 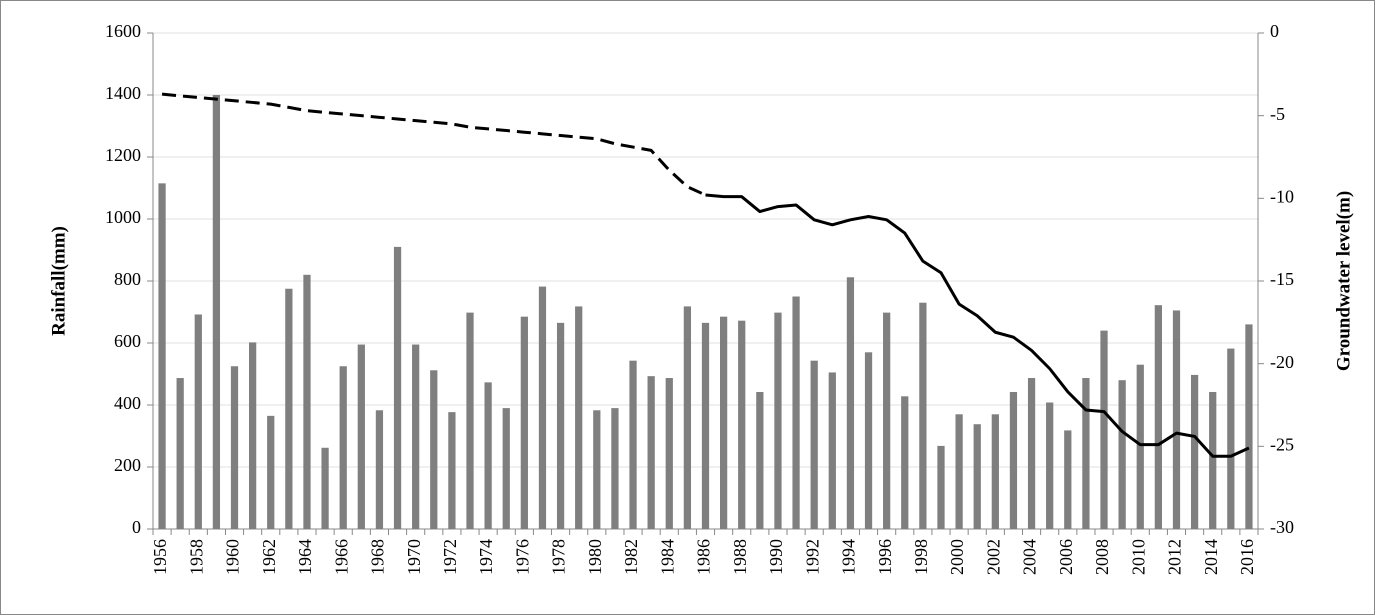 What do you see at coordinates (269, 557) in the screenshot?
I see `x-tick-label: 1962` at bounding box center [269, 557].